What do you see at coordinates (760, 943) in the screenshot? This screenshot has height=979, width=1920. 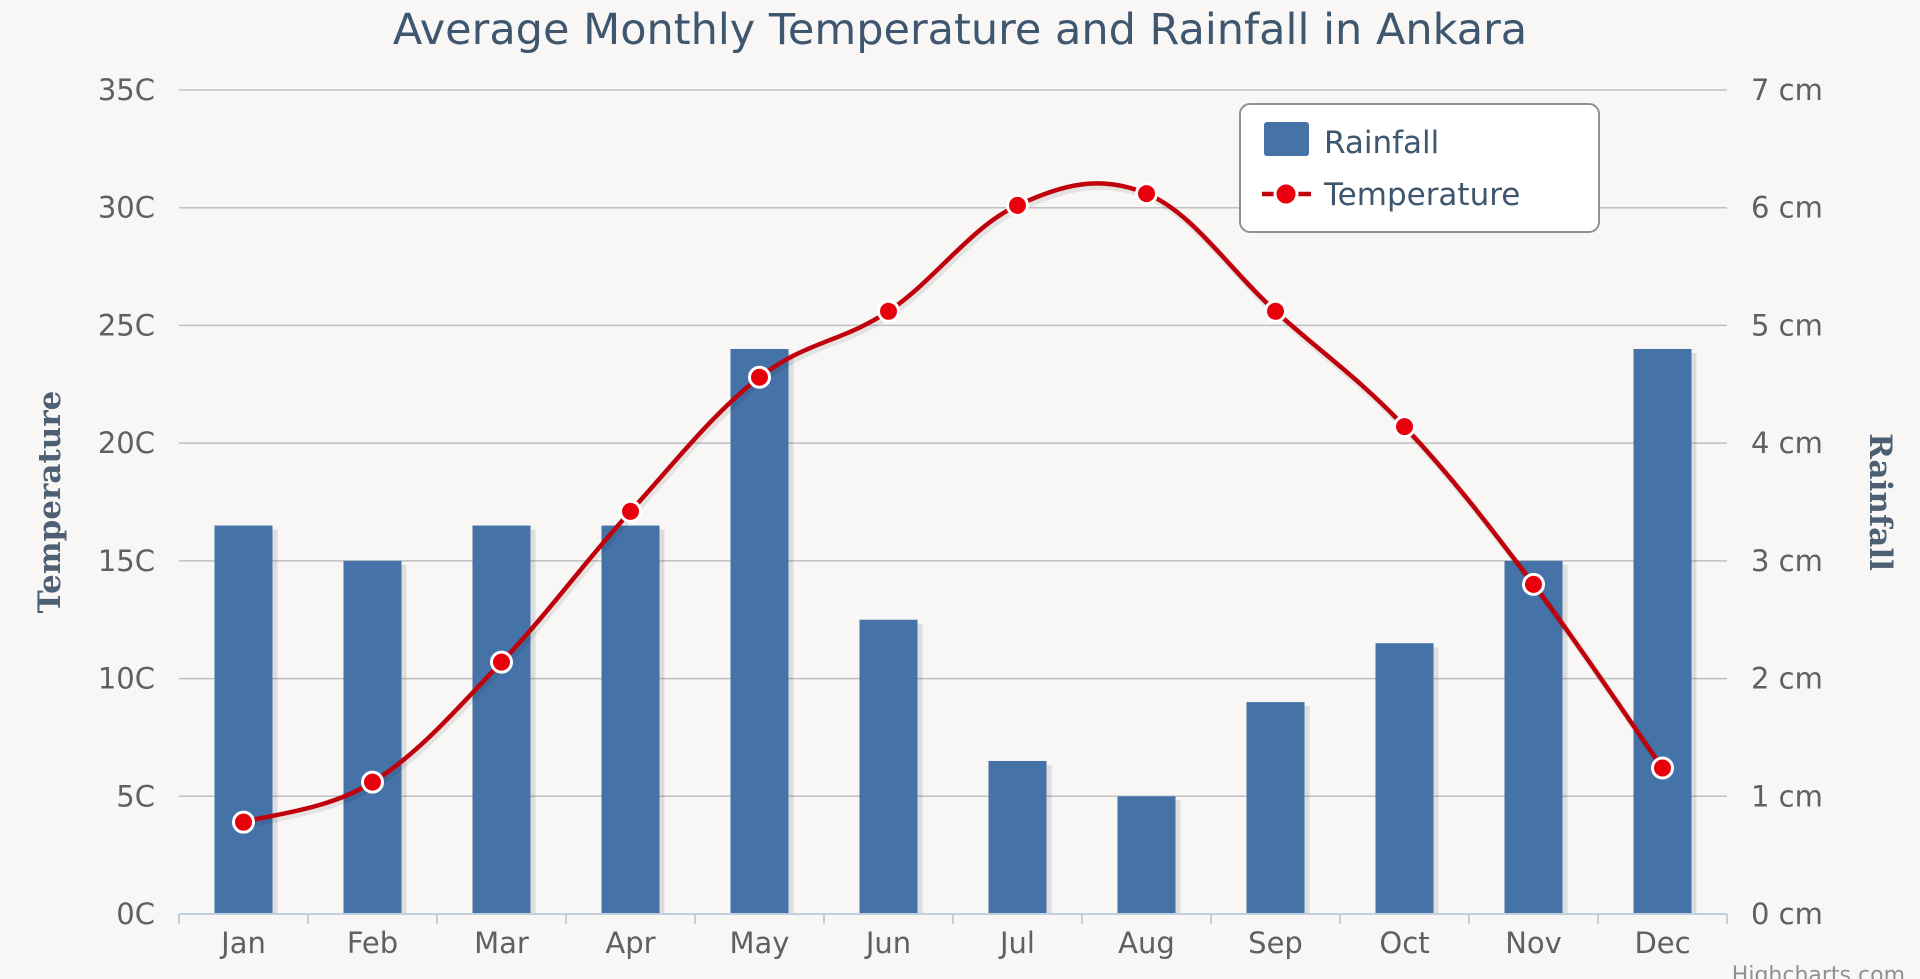 I see `x-tick-label: May` at bounding box center [760, 943].